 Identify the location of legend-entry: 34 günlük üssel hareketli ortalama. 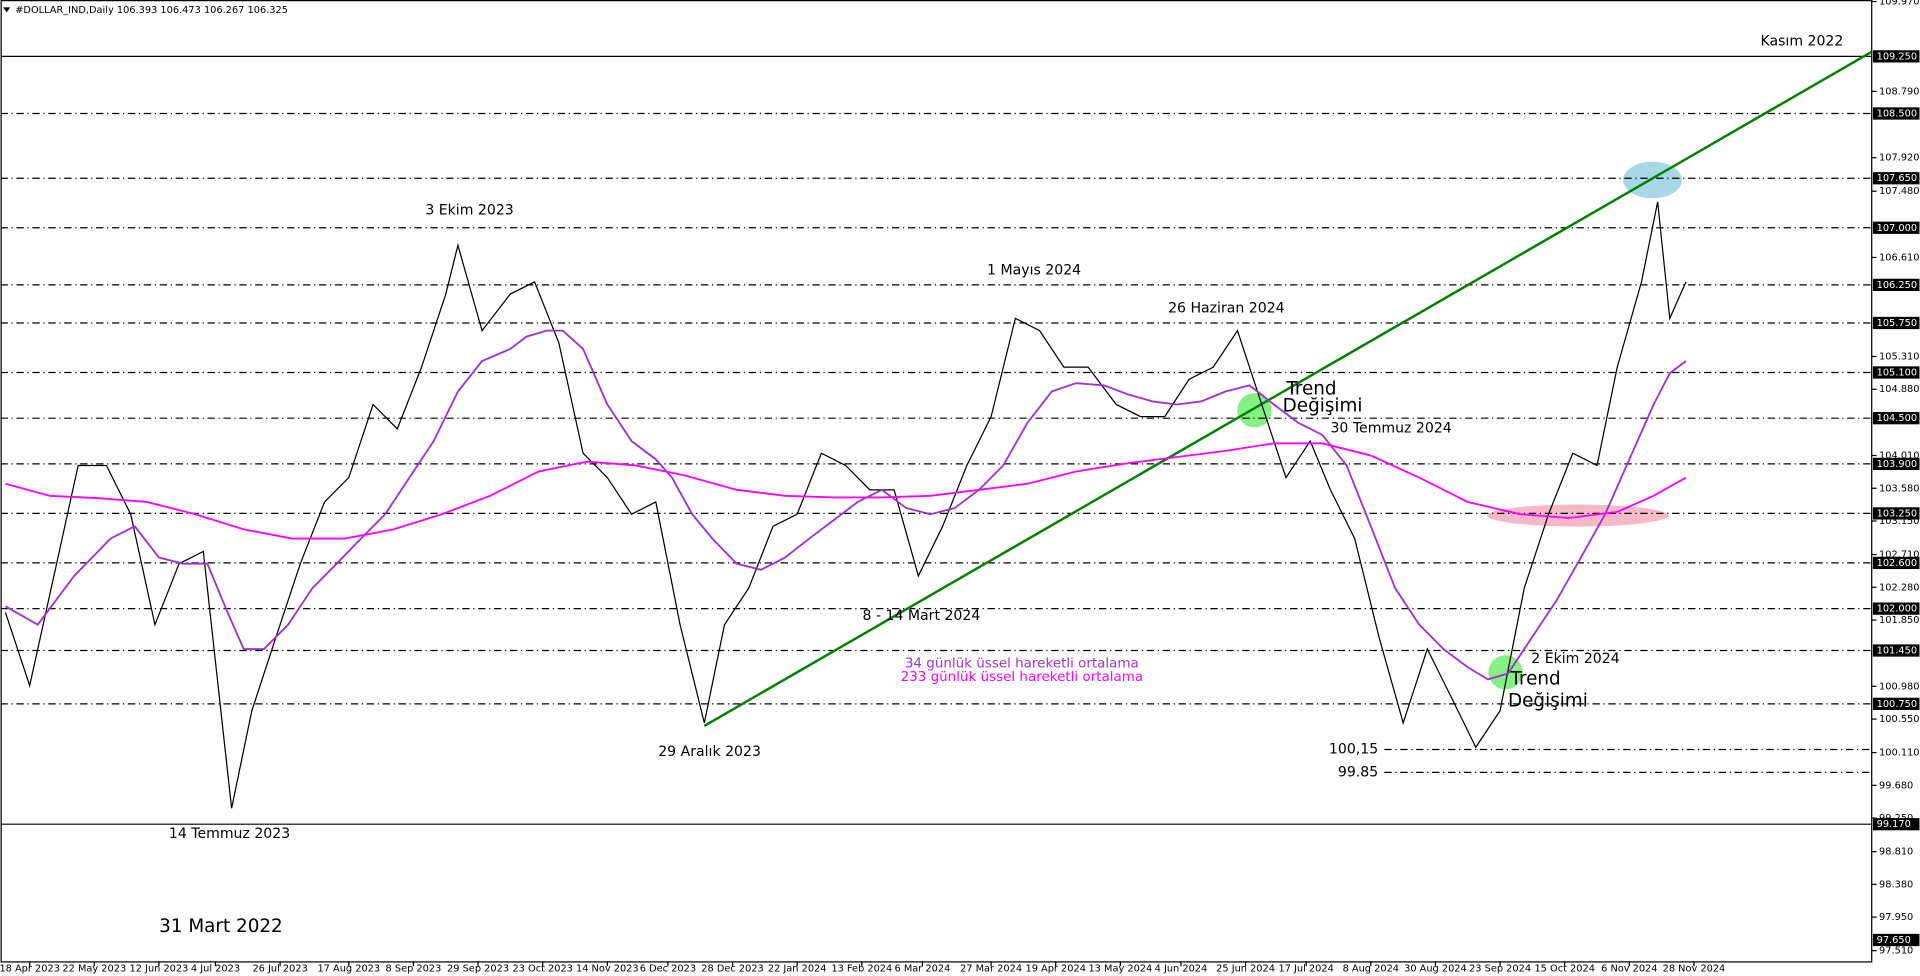
(1022, 664).